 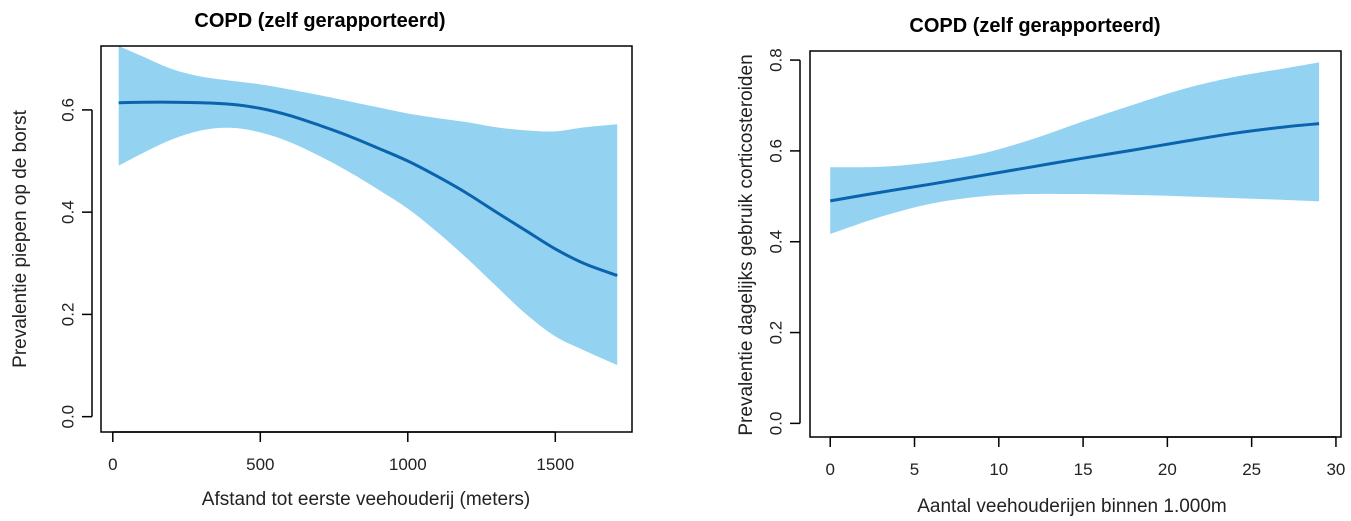 What do you see at coordinates (555, 464) in the screenshot?
I see `x-tick-label: 1500` at bounding box center [555, 464].